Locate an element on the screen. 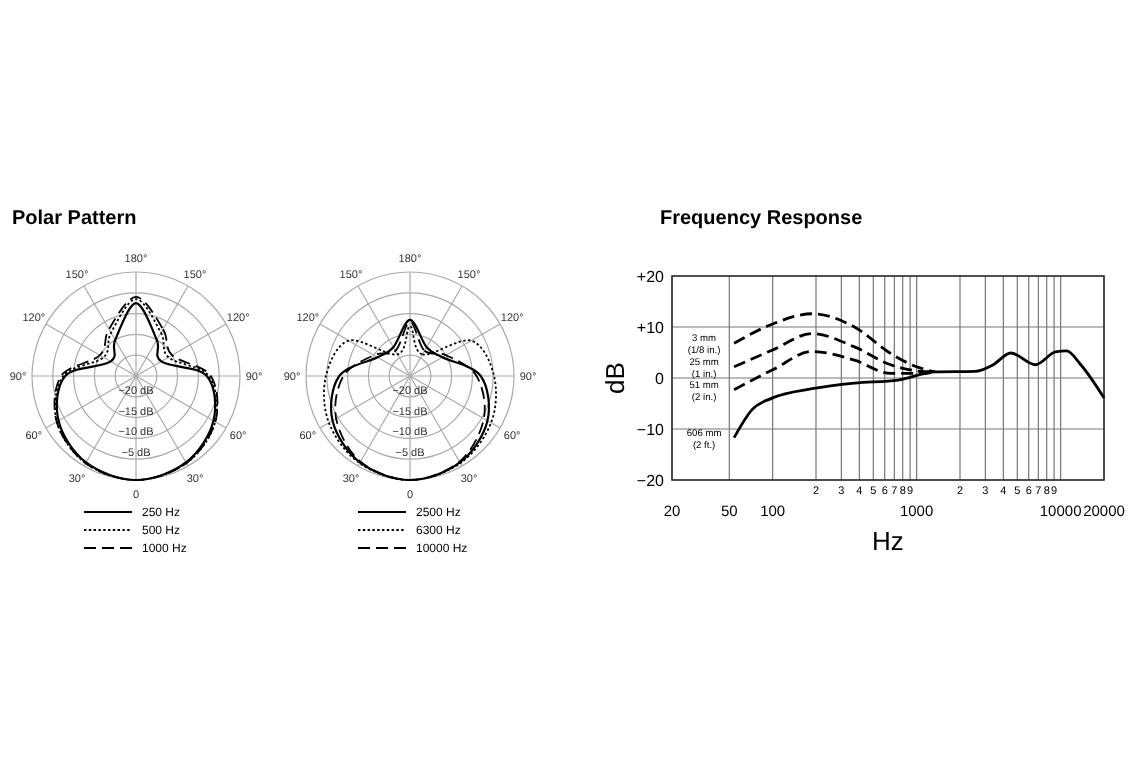  y-axis-title: dB is located at coordinates (615, 378).